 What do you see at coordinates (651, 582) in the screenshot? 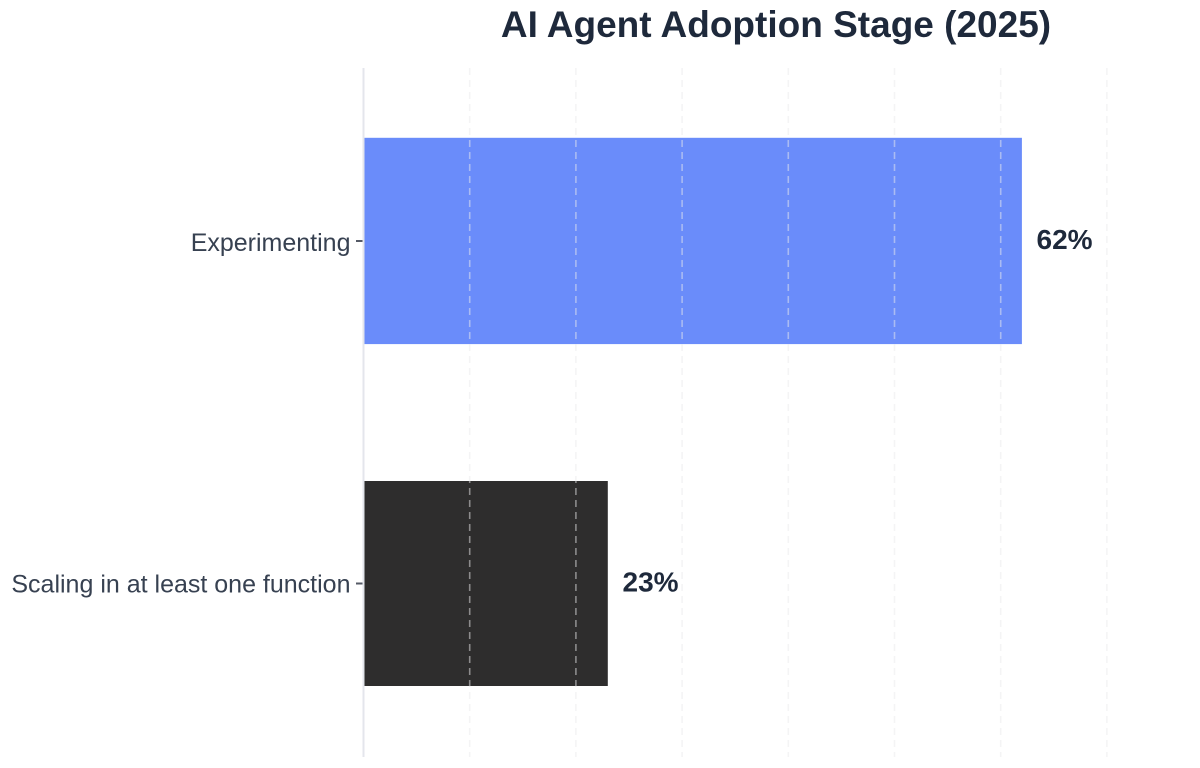
I see `svg-text: 23%` at bounding box center [651, 582].